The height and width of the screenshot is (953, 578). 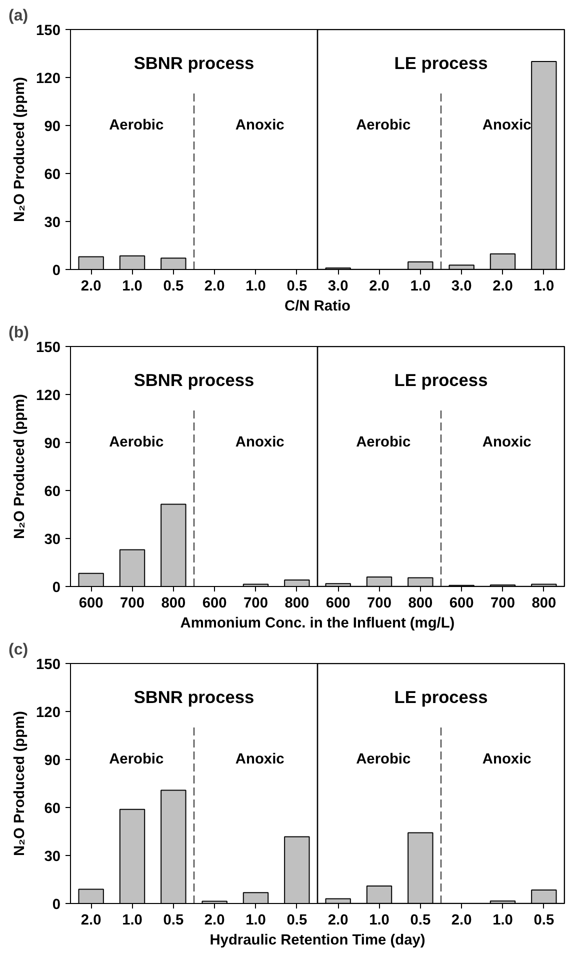 I want to click on chart-title: (c), so click(x=18, y=650).